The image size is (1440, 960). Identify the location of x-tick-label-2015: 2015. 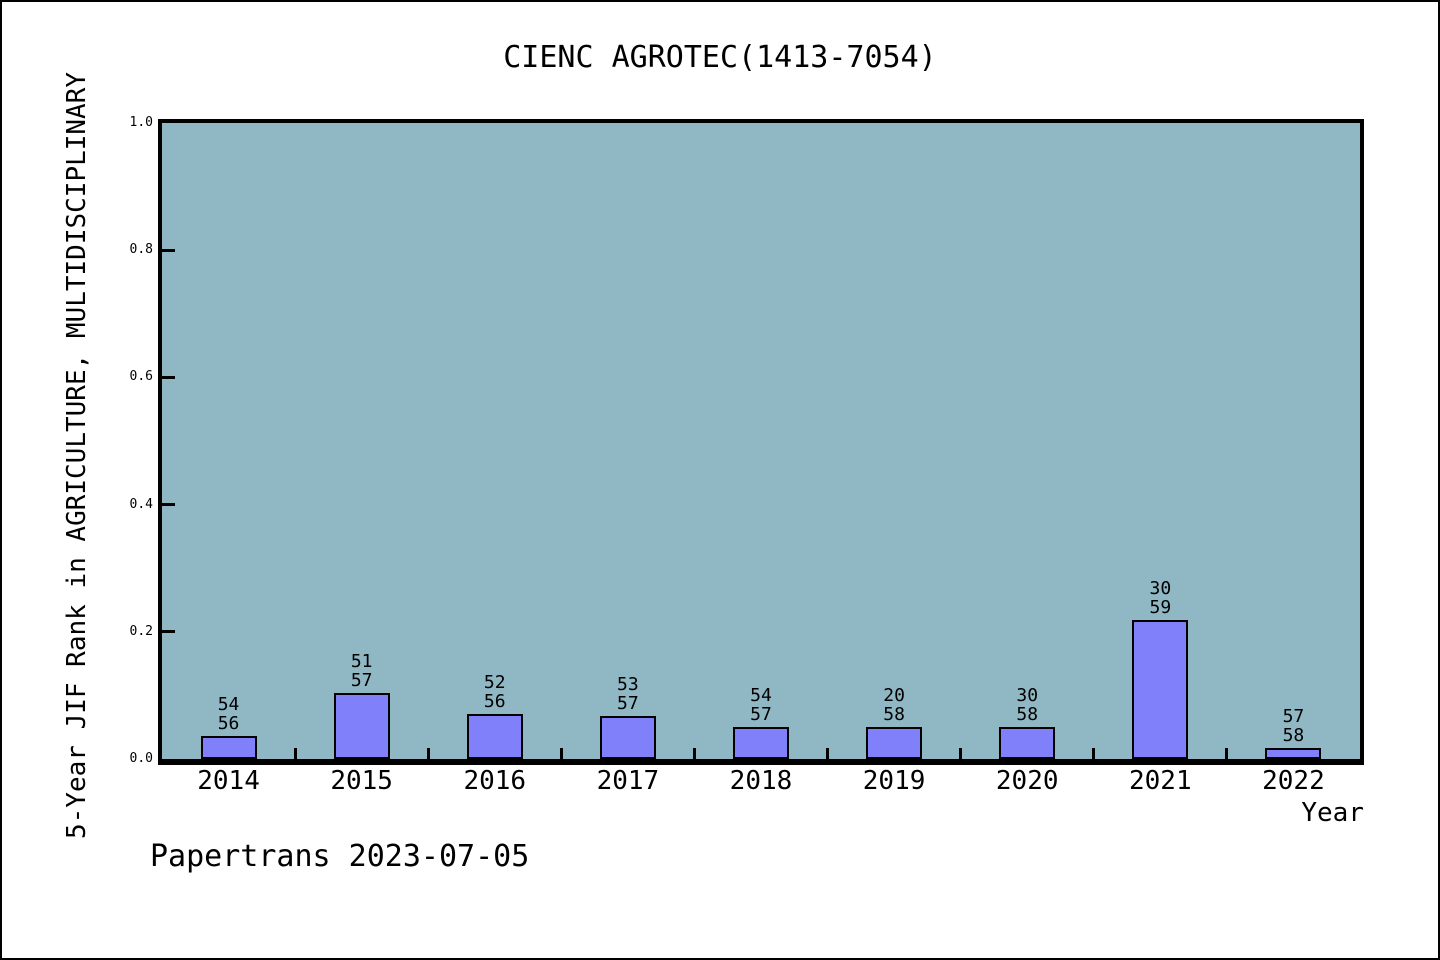
(361, 781).